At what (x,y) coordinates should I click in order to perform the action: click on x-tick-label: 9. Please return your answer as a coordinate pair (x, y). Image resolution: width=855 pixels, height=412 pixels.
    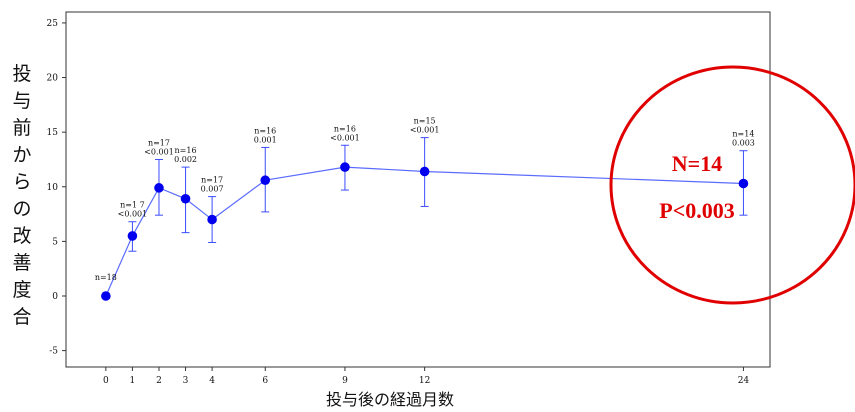
    Looking at the image, I should click on (345, 381).